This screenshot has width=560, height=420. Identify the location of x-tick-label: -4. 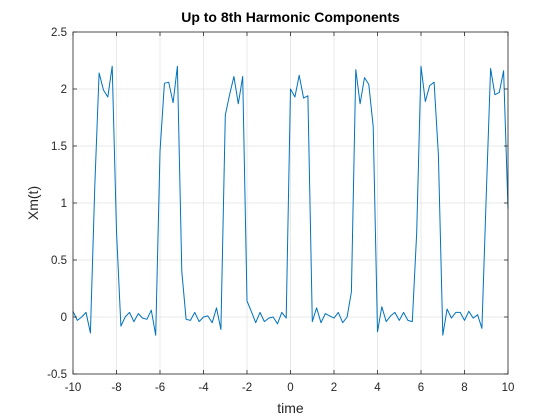
(203, 388).